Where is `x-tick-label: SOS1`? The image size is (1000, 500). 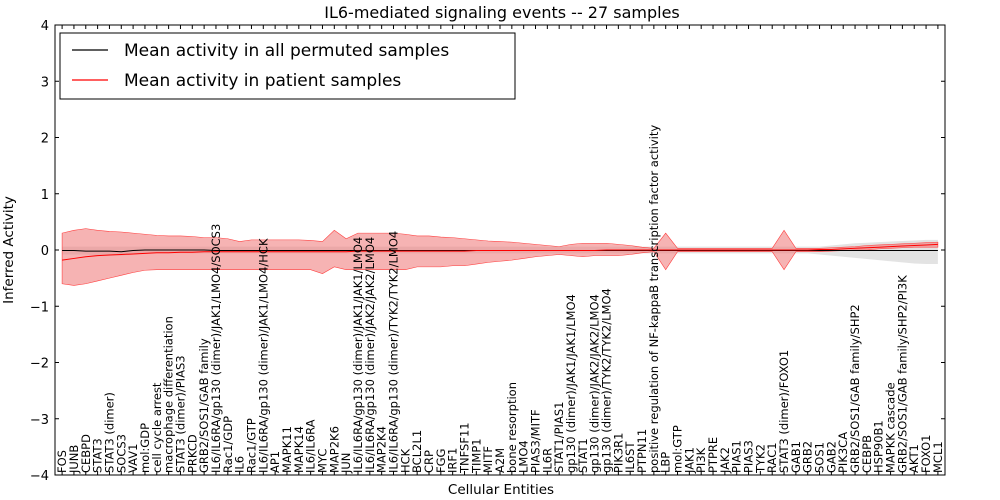 x-tick-label: SOS1 is located at coordinates (820, 457).